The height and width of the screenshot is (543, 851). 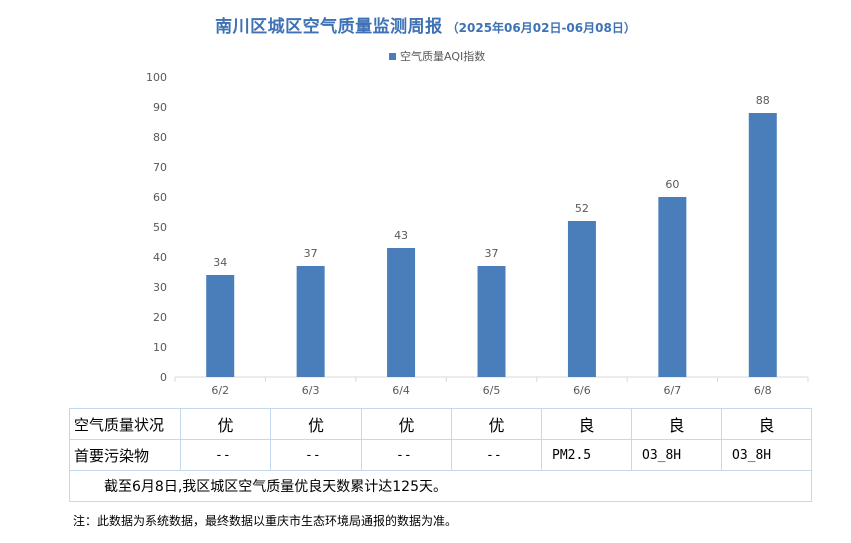 I want to click on y-tick-label: 80, so click(x=160, y=137).